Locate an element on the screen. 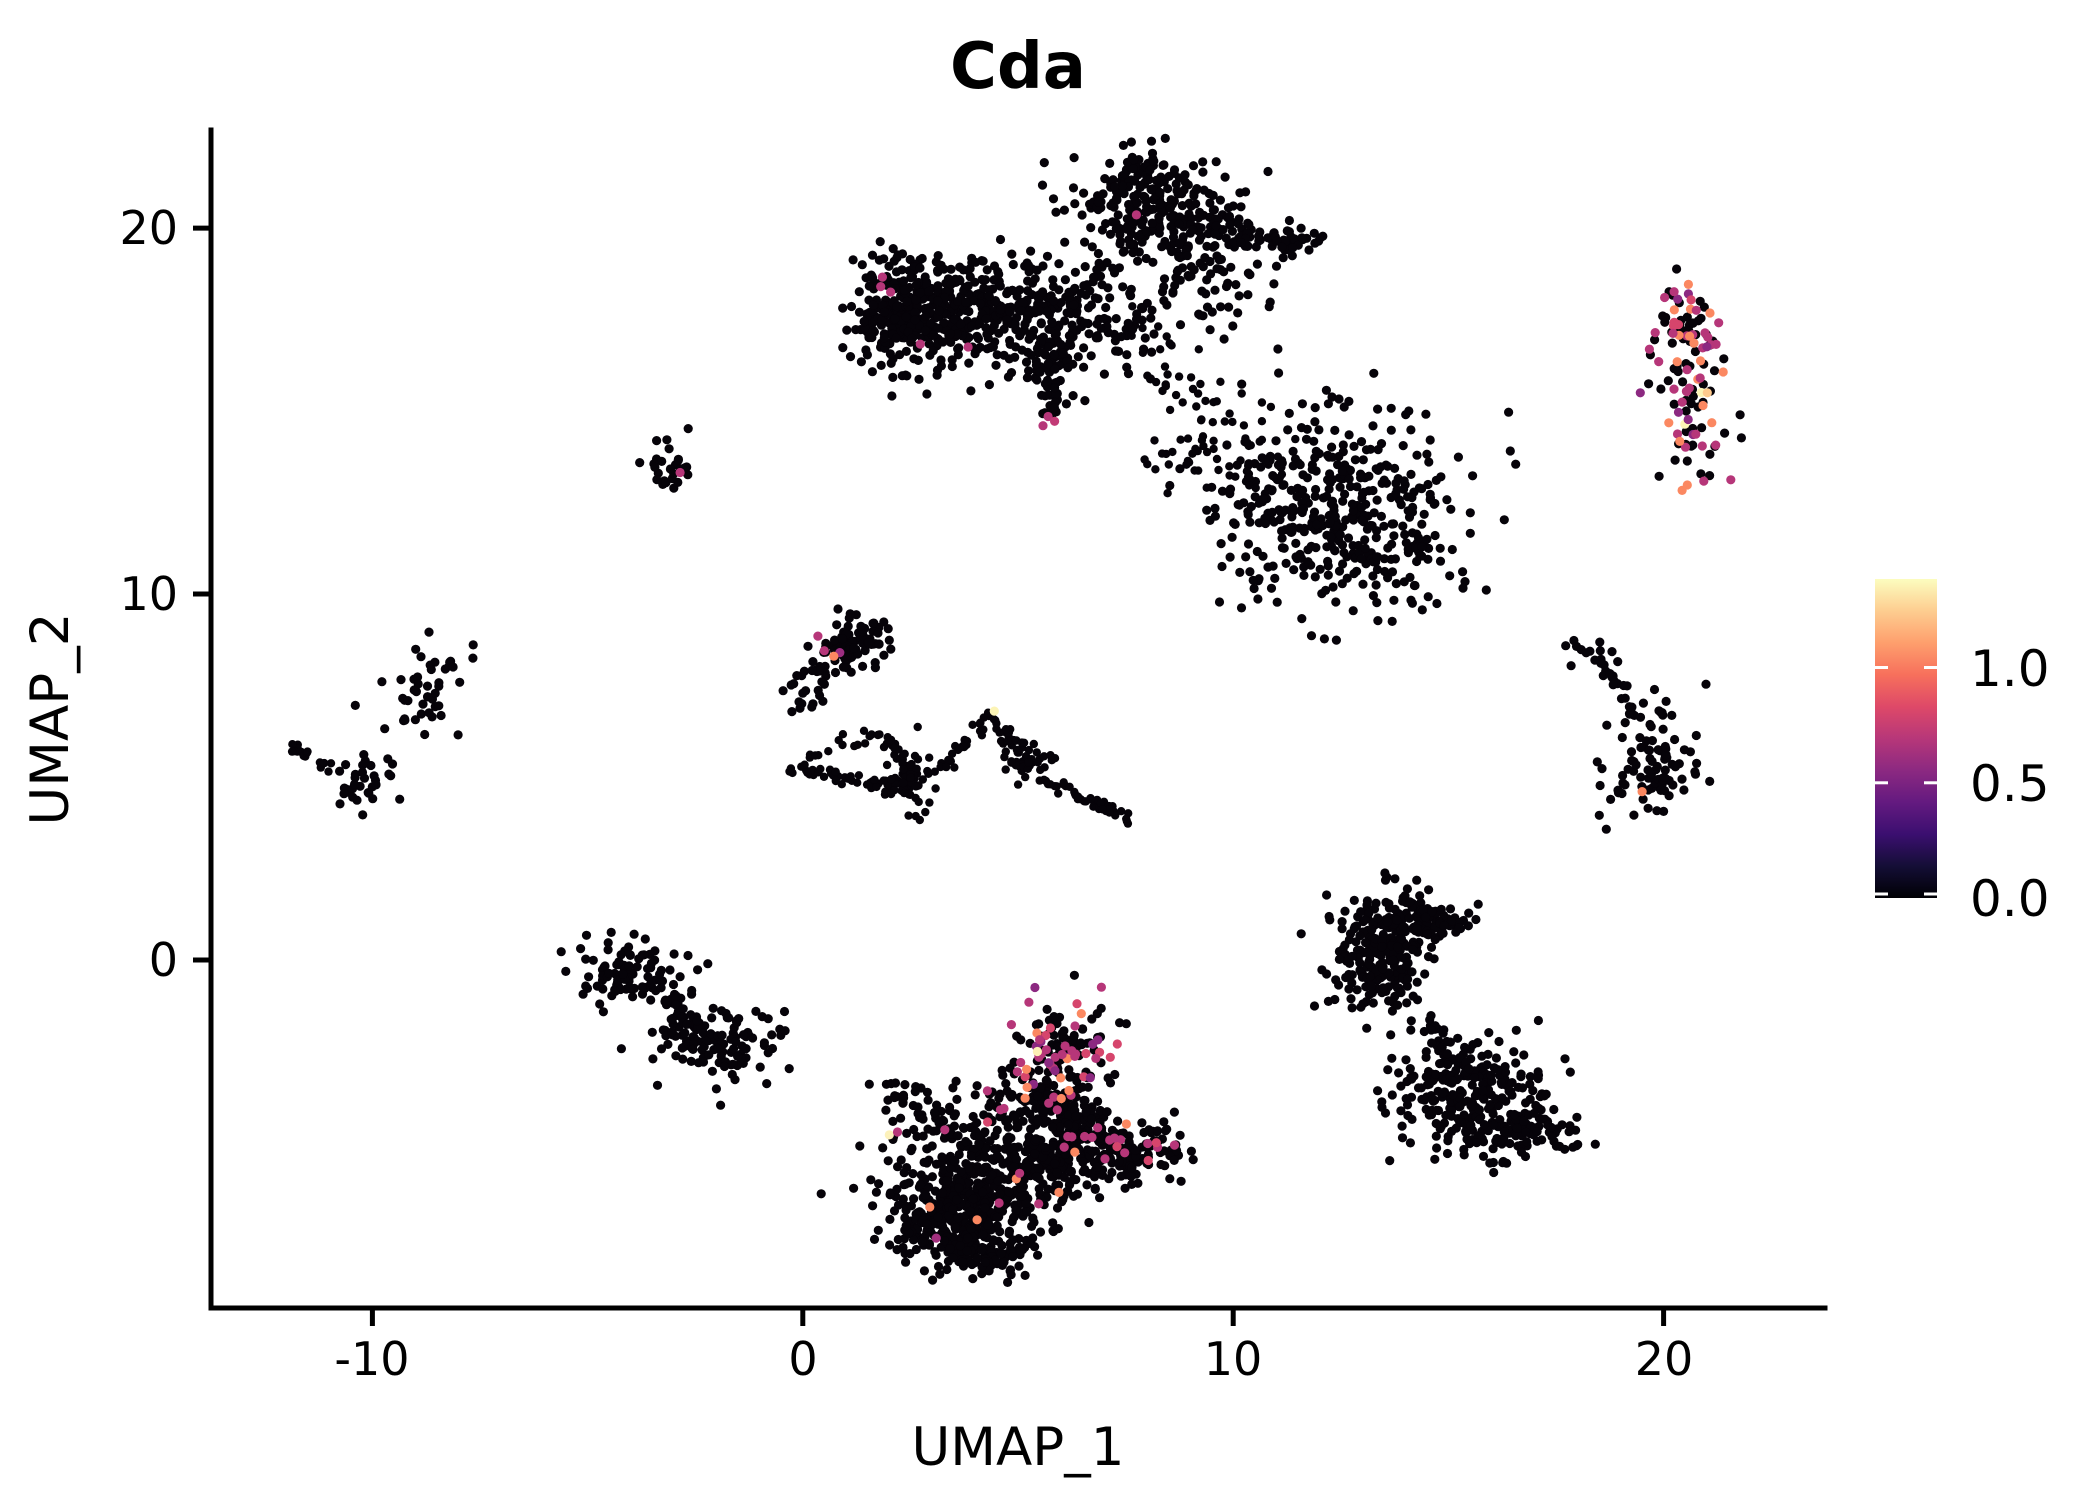  colorbar-gradient is located at coordinates (1906, 738).